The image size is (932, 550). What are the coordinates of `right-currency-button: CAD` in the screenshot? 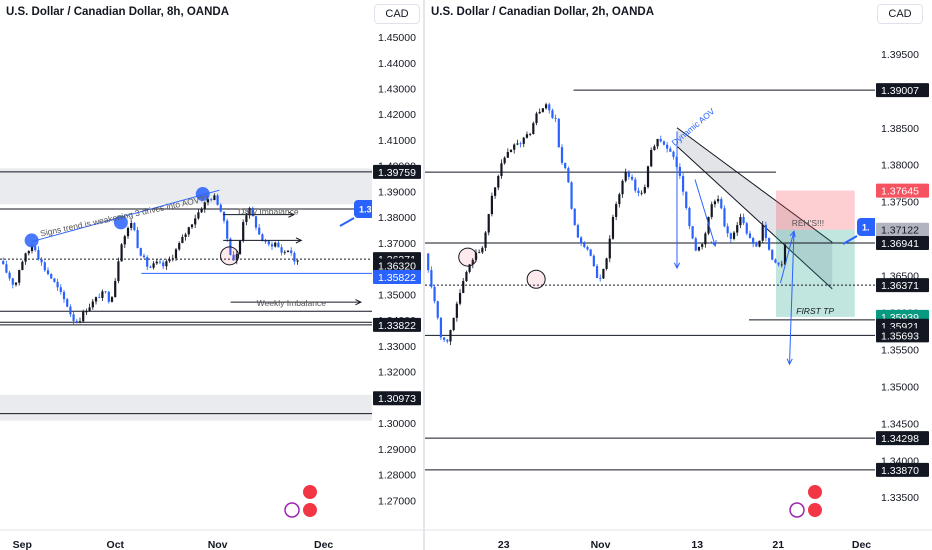 It's located at (900, 14).